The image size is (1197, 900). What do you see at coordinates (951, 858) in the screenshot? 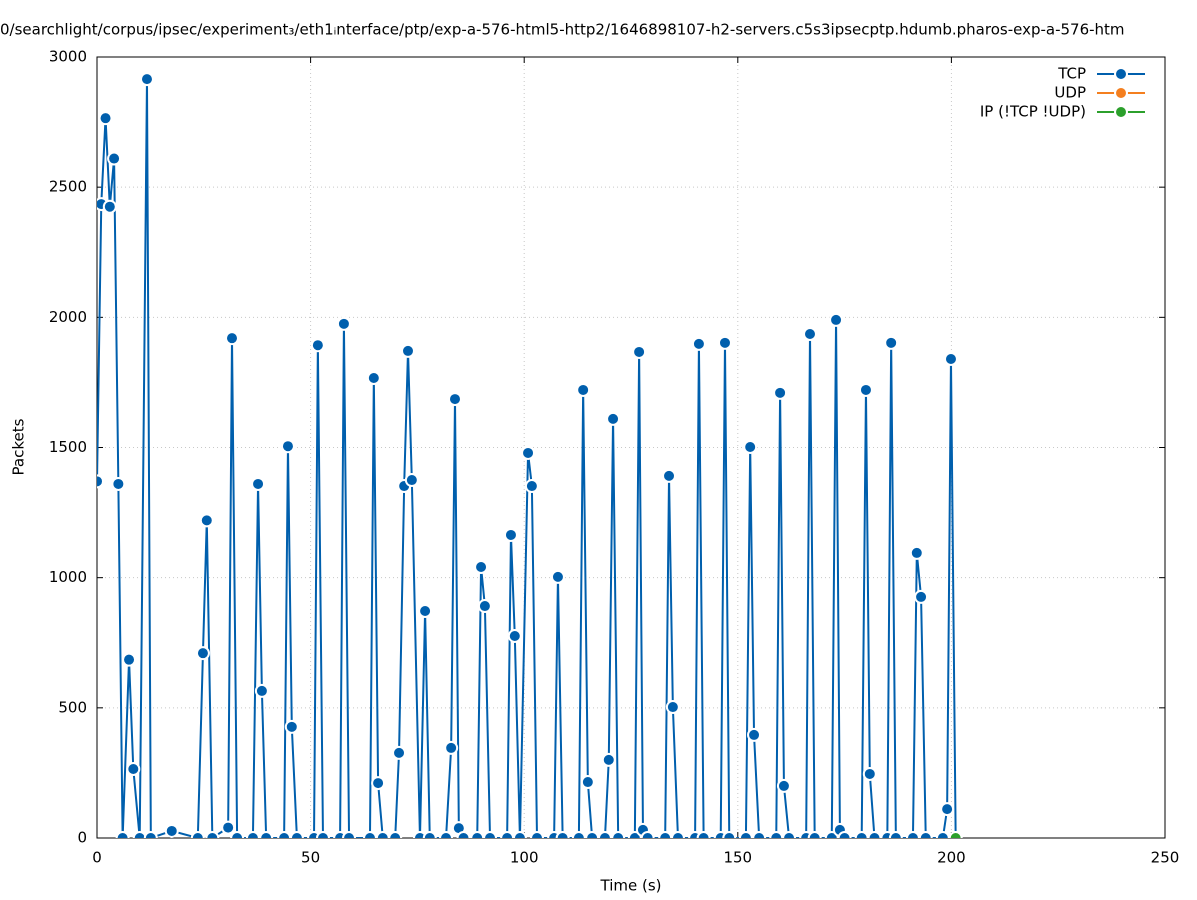
I see `x-tick-label: 200` at bounding box center [951, 858].